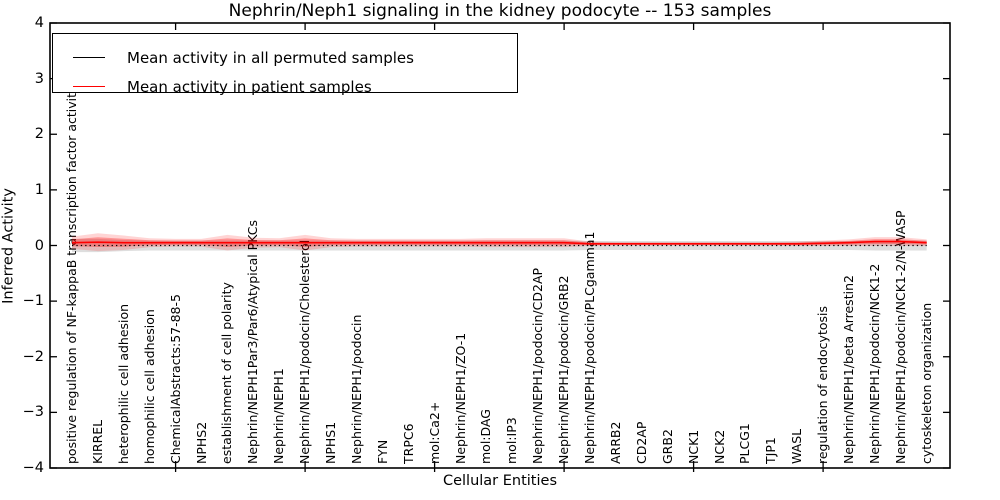 The image size is (1000, 500). Describe the element at coordinates (249, 86) in the screenshot. I see `legend-label-patient: Mean activity in patient samples` at that location.